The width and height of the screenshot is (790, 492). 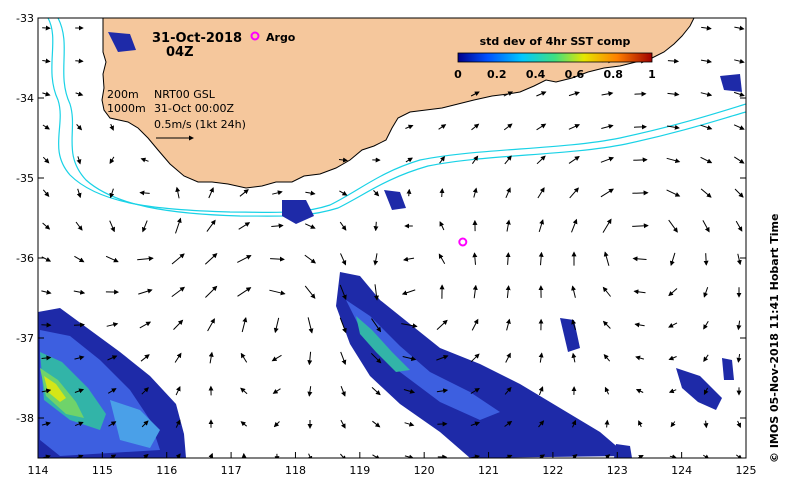 I want to click on lon-tick-label: 117, so click(x=231, y=470).